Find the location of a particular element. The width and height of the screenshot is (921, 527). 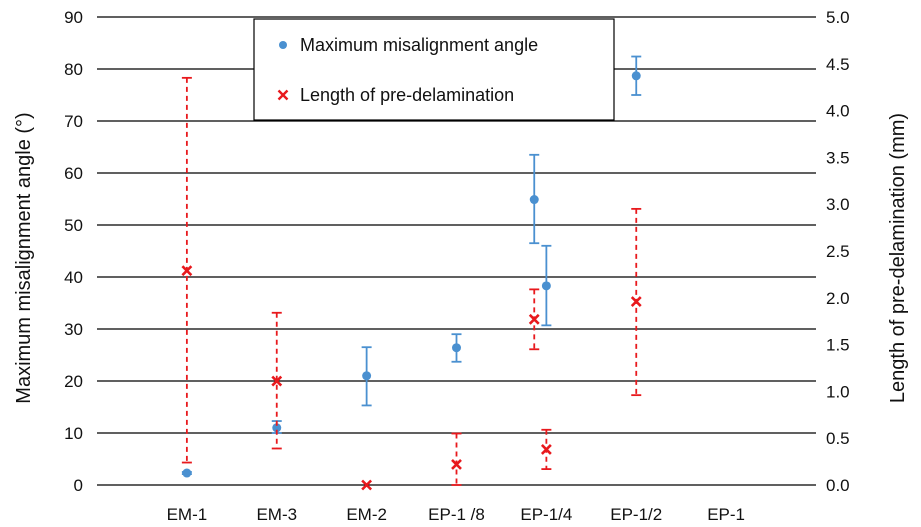

y-tick-label-left: 80 is located at coordinates (73, 69).